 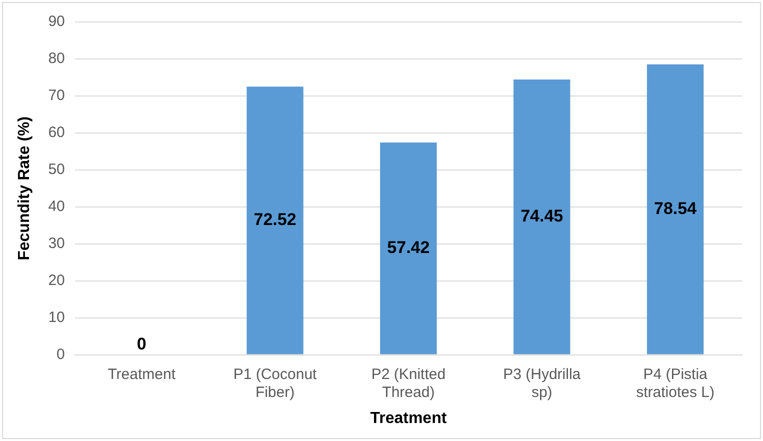 I want to click on y-tick-label: 80, so click(x=56, y=59).